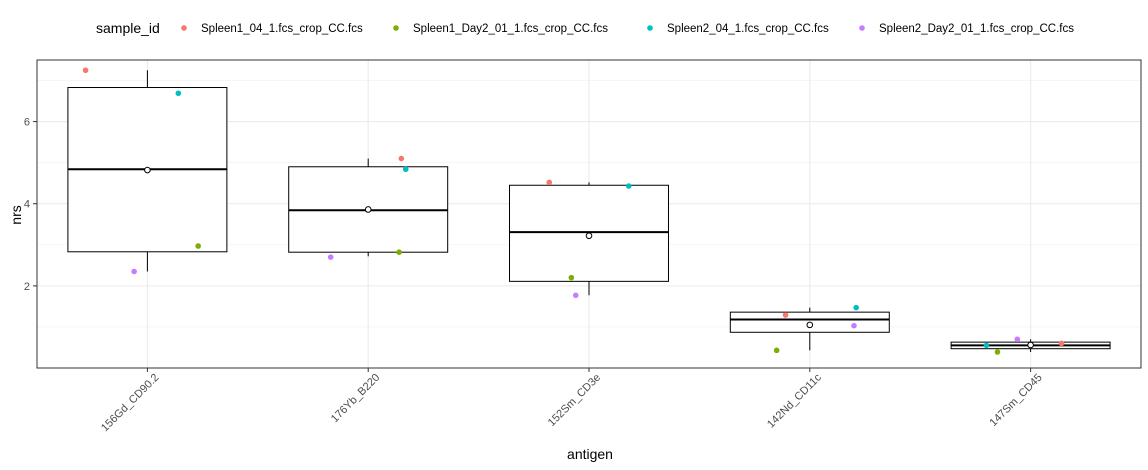 The width and height of the screenshot is (1148, 470). Describe the element at coordinates (748, 29) in the screenshot. I see `legend-label: Spleen2_04_1.fcs_crop_CC.fcs` at that location.